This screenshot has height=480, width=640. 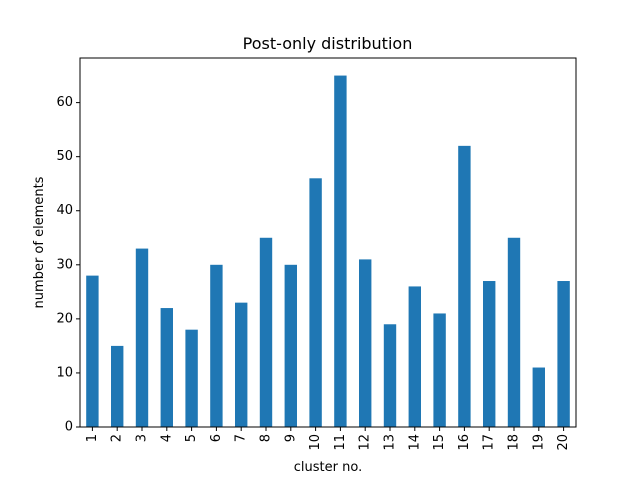 I want to click on x-tick-label: 12, so click(x=365, y=442).